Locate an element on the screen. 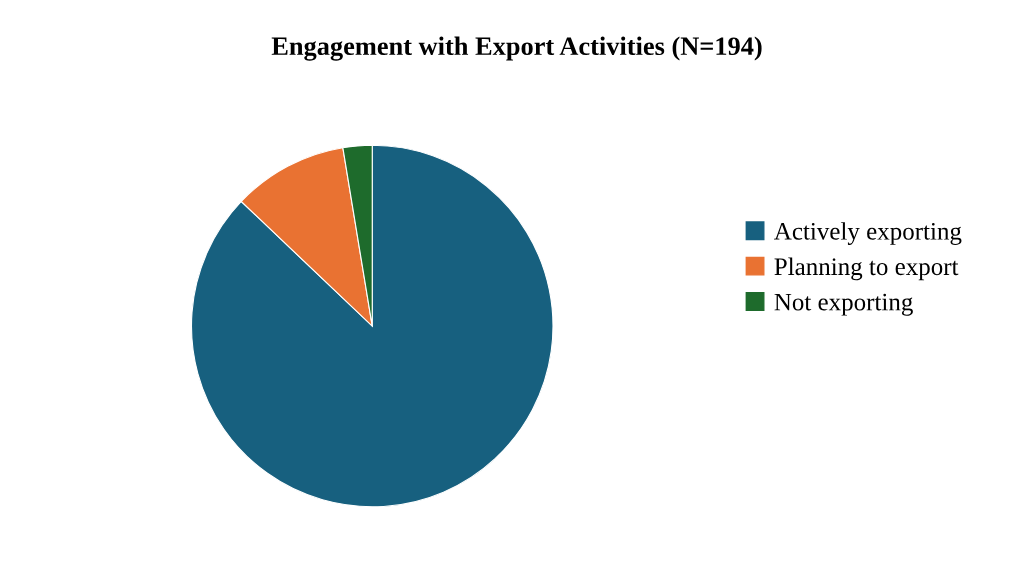 The image size is (1034, 572). legend-label: Actively exporting is located at coordinates (868, 233).